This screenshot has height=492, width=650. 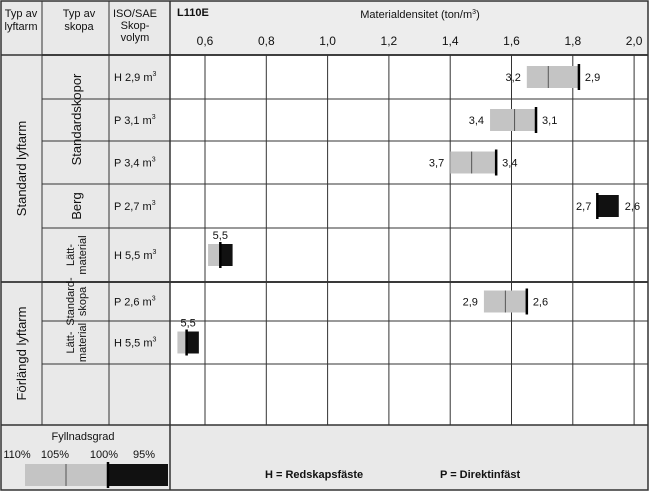 I want to click on bucket-type-header-line2: skopa, so click(x=79, y=27).